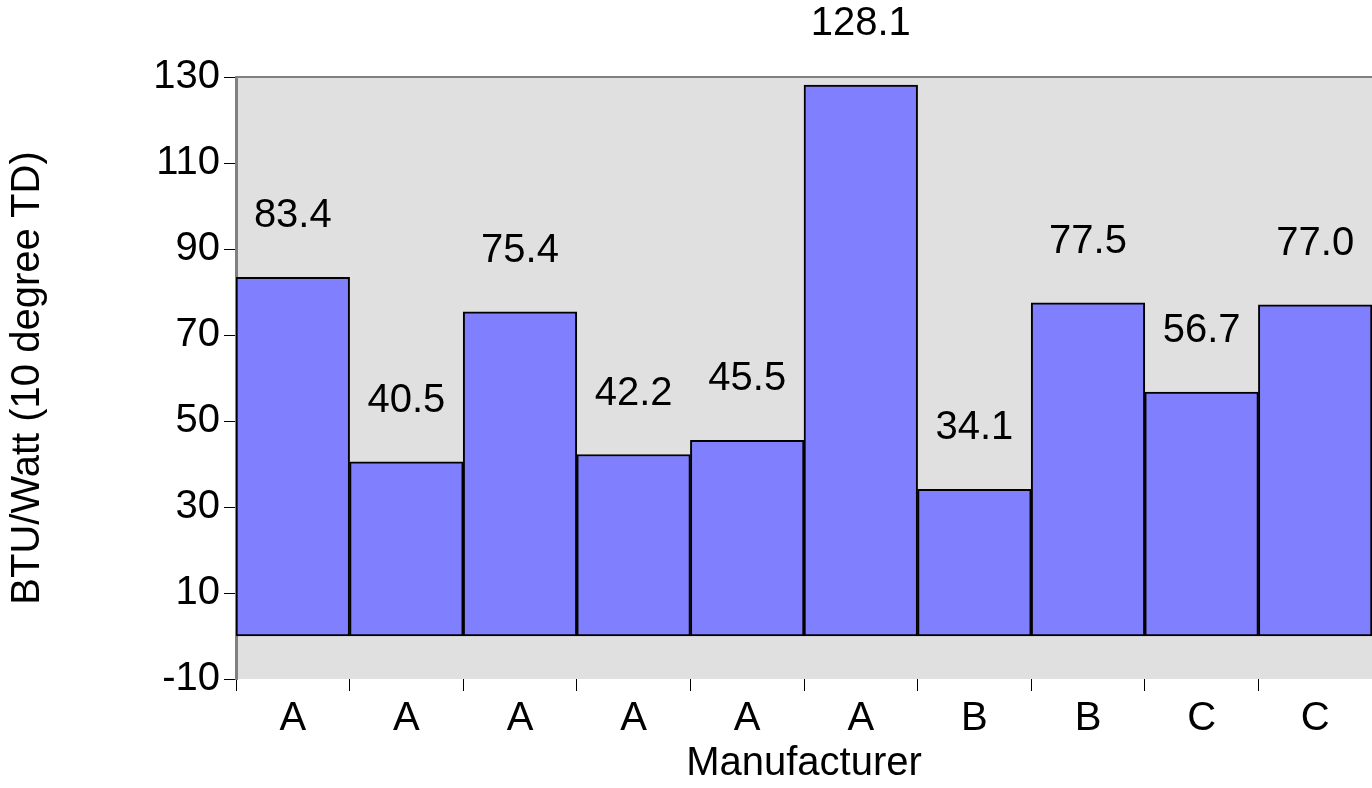 The height and width of the screenshot is (788, 1372). Describe the element at coordinates (186, 74) in the screenshot. I see `y-tick-label: 130` at that location.